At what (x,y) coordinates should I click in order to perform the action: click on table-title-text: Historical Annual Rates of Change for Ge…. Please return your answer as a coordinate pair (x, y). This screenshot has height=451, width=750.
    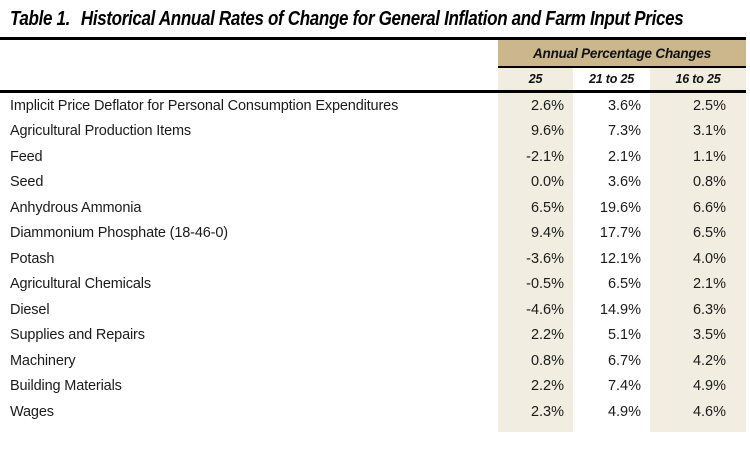
    Looking at the image, I should click on (382, 18).